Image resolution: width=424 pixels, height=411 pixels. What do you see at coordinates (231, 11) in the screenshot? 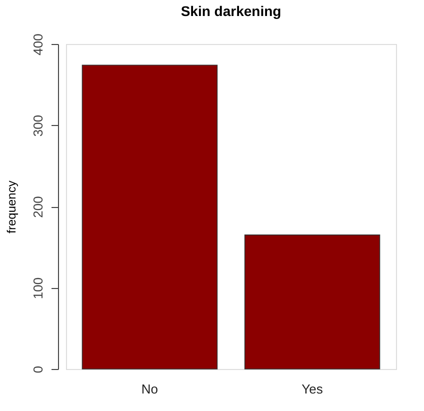
I see `chart-title: Skin darkening` at bounding box center [231, 11].